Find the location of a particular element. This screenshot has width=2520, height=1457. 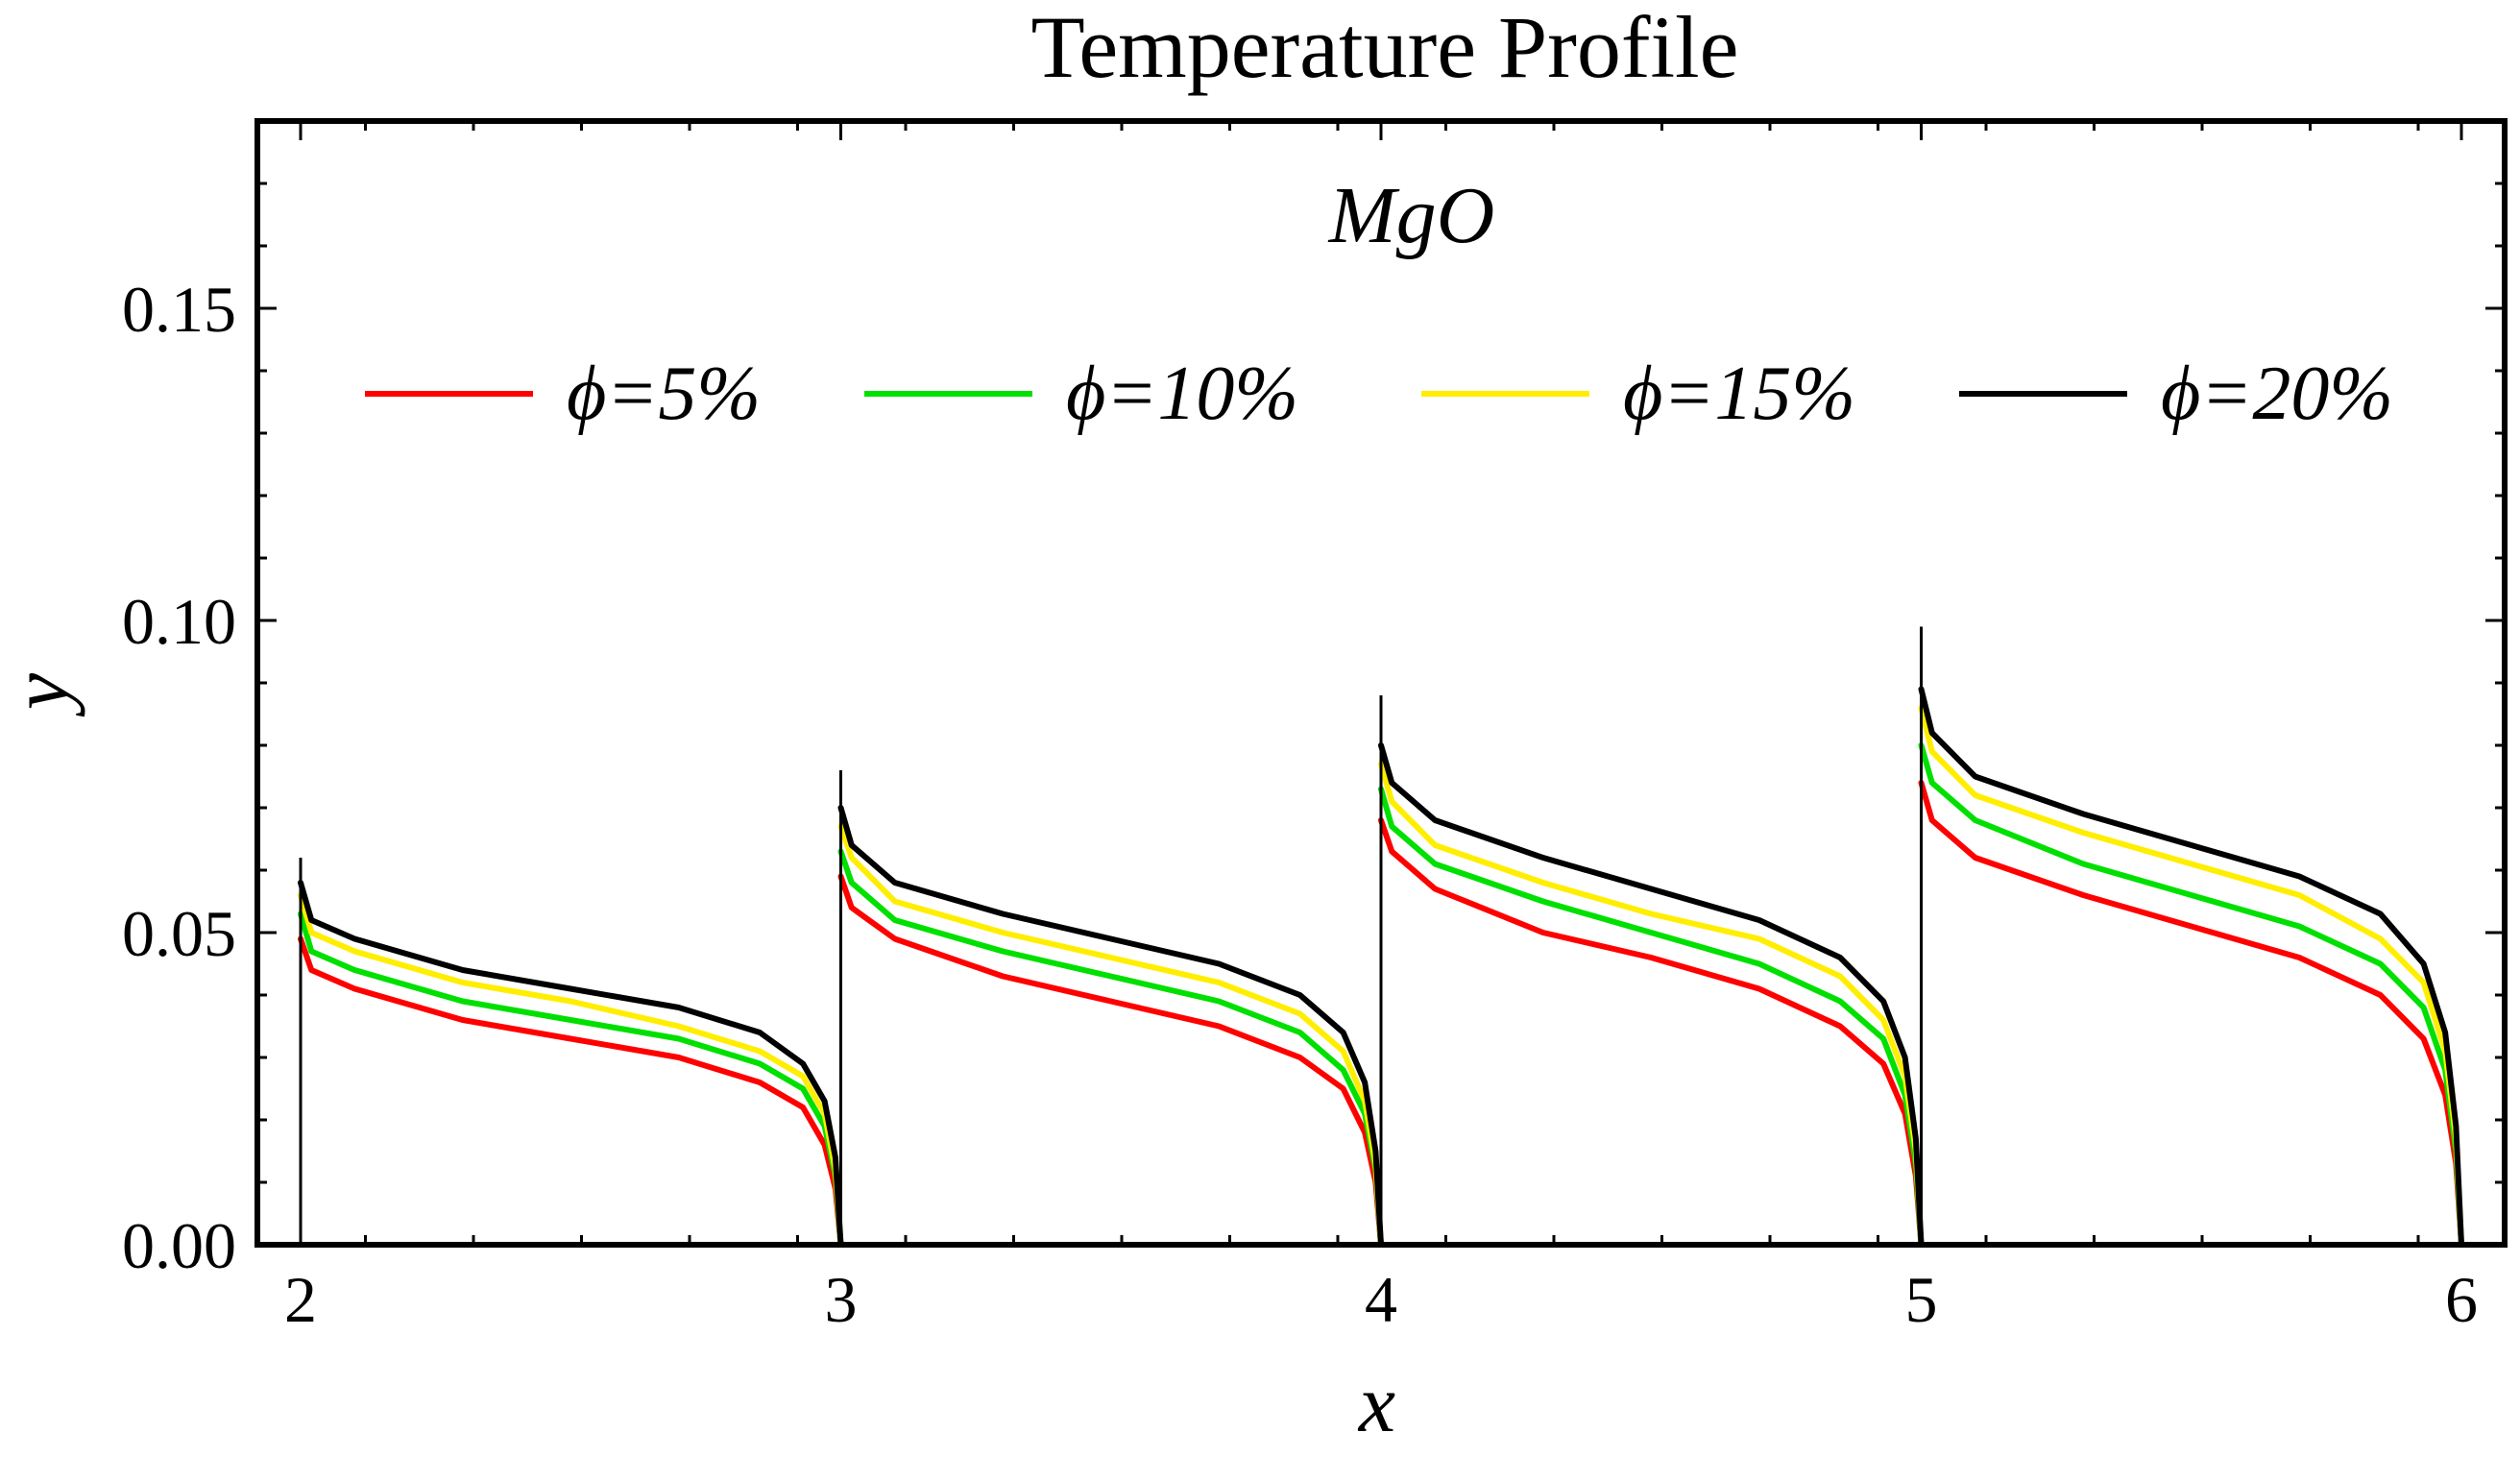

x-tick-label: 3 is located at coordinates (841, 1299).